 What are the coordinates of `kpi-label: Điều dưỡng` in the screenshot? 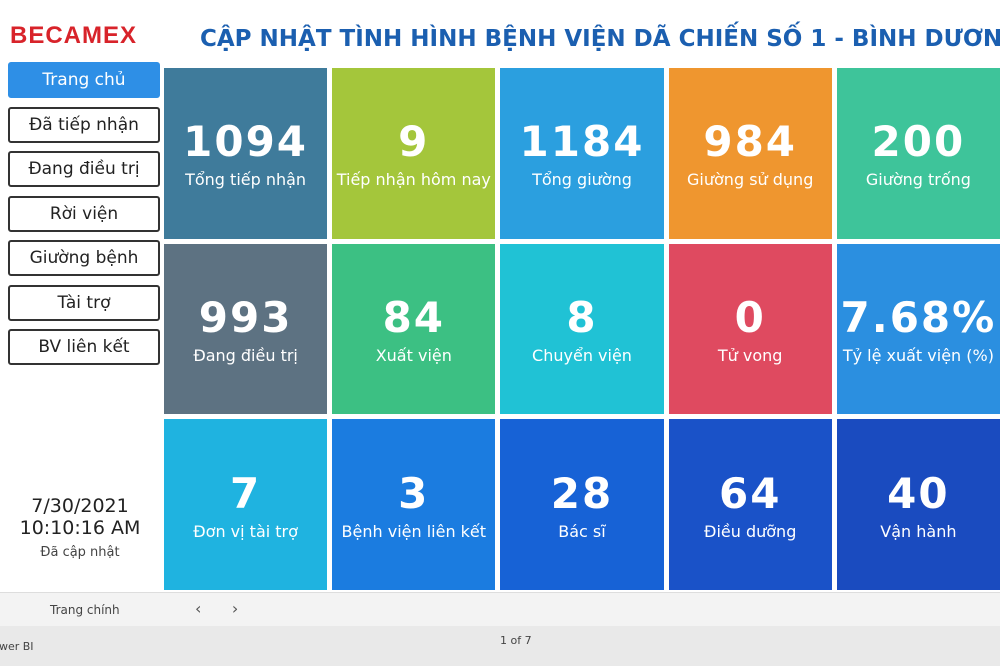 It's located at (750, 531).